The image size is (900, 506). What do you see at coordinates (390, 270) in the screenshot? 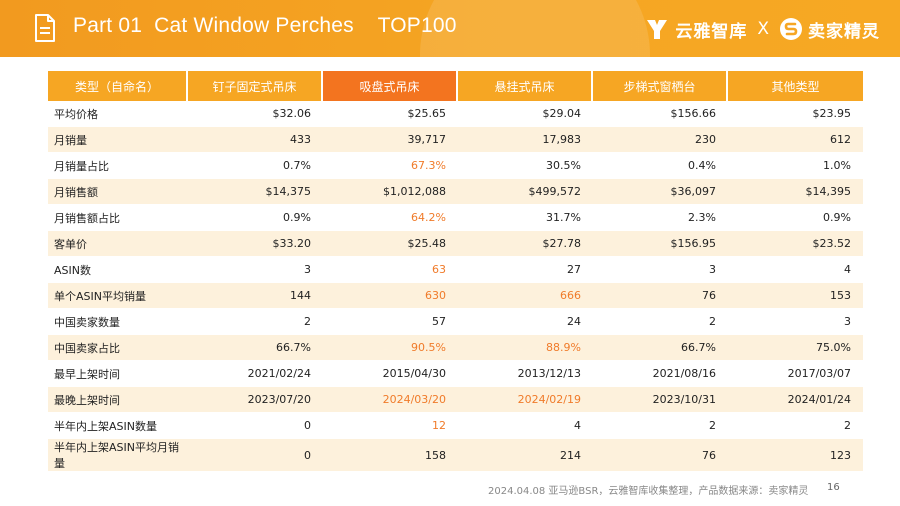
I see `table-cell: 63` at bounding box center [390, 270].